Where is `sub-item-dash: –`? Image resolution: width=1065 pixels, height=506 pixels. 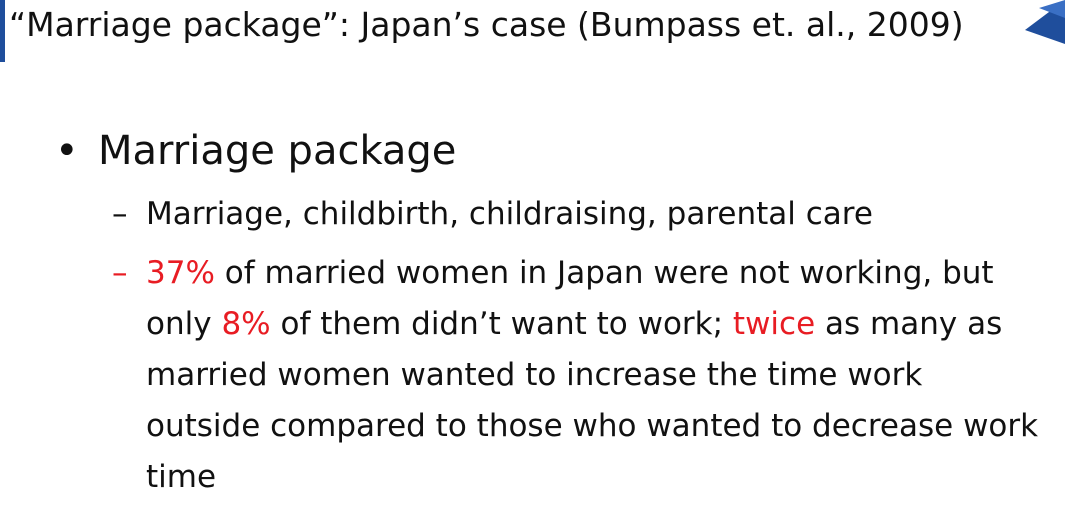
sub-item-dash: – is located at coordinates (120, 214).